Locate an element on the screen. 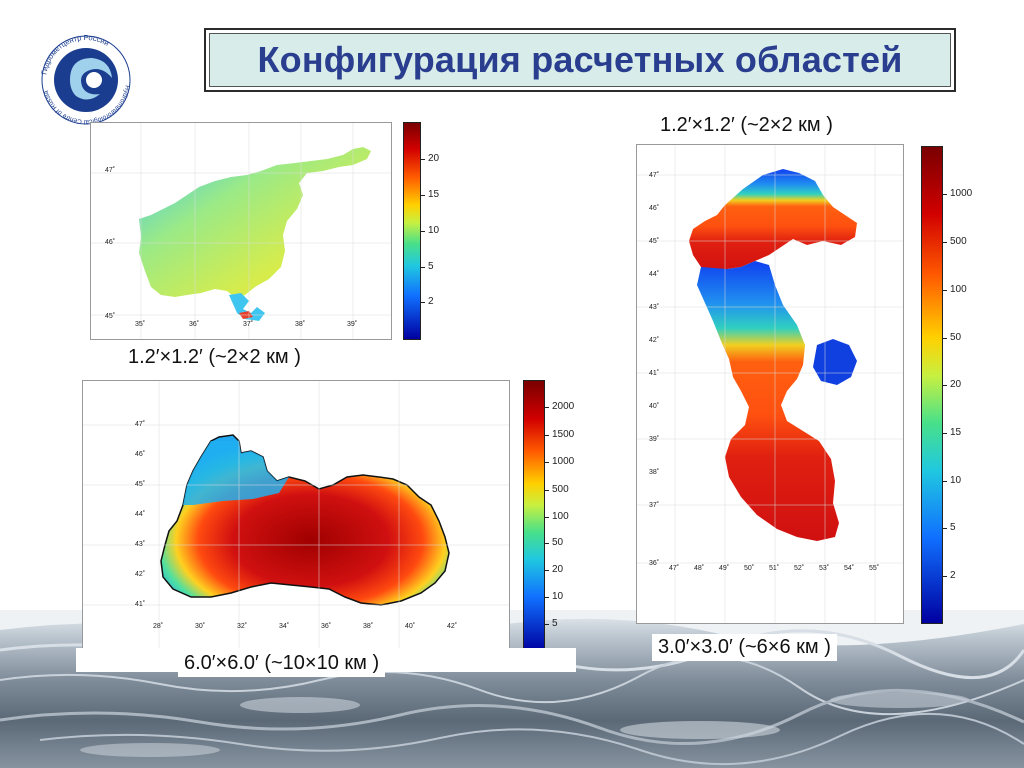 Image resolution: width=1024 pixels, height=768 pixels. lon-tick: 52˚ is located at coordinates (799, 568).